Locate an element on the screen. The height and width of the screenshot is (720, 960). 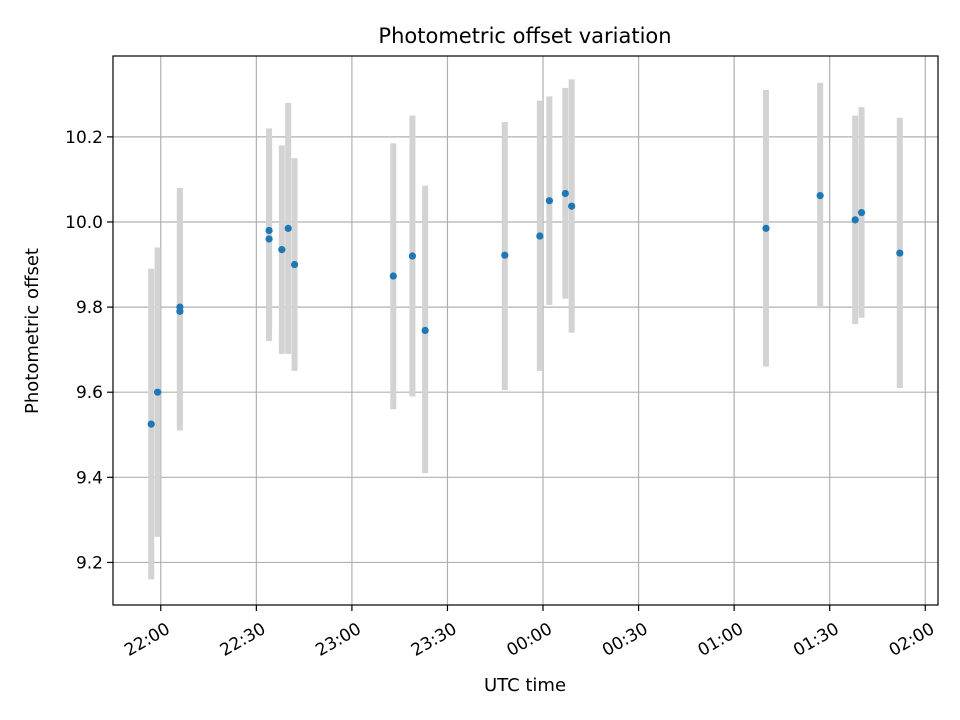
y-tick-label: 9.2 is located at coordinates (89, 563).